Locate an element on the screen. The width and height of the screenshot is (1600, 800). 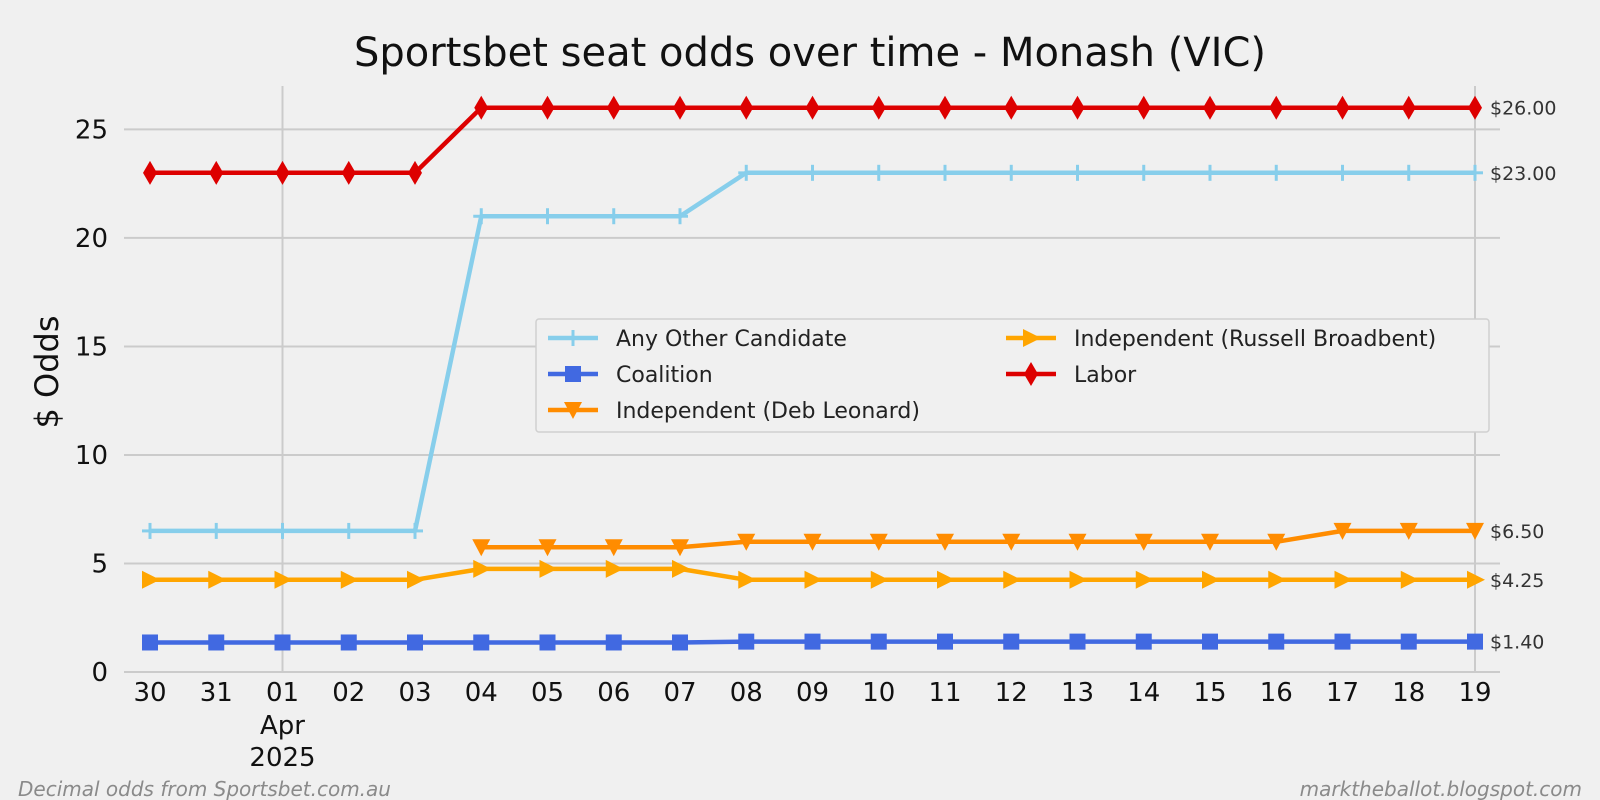
x-tick-label: 19 is located at coordinates (1474, 693).